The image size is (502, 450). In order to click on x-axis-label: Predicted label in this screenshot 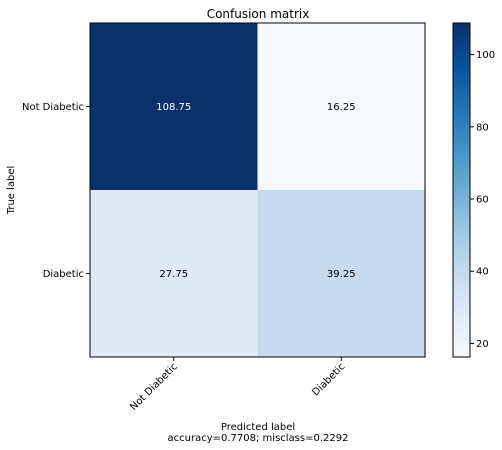, I will do `click(258, 427)`.